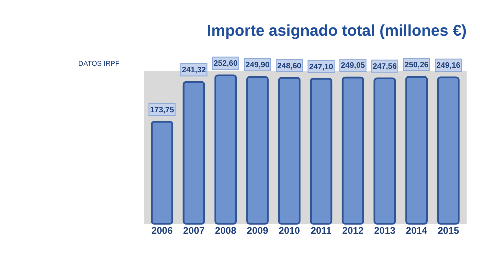 The height and width of the screenshot is (269, 480). I want to click on x-tick-label: 2010, so click(289, 232).